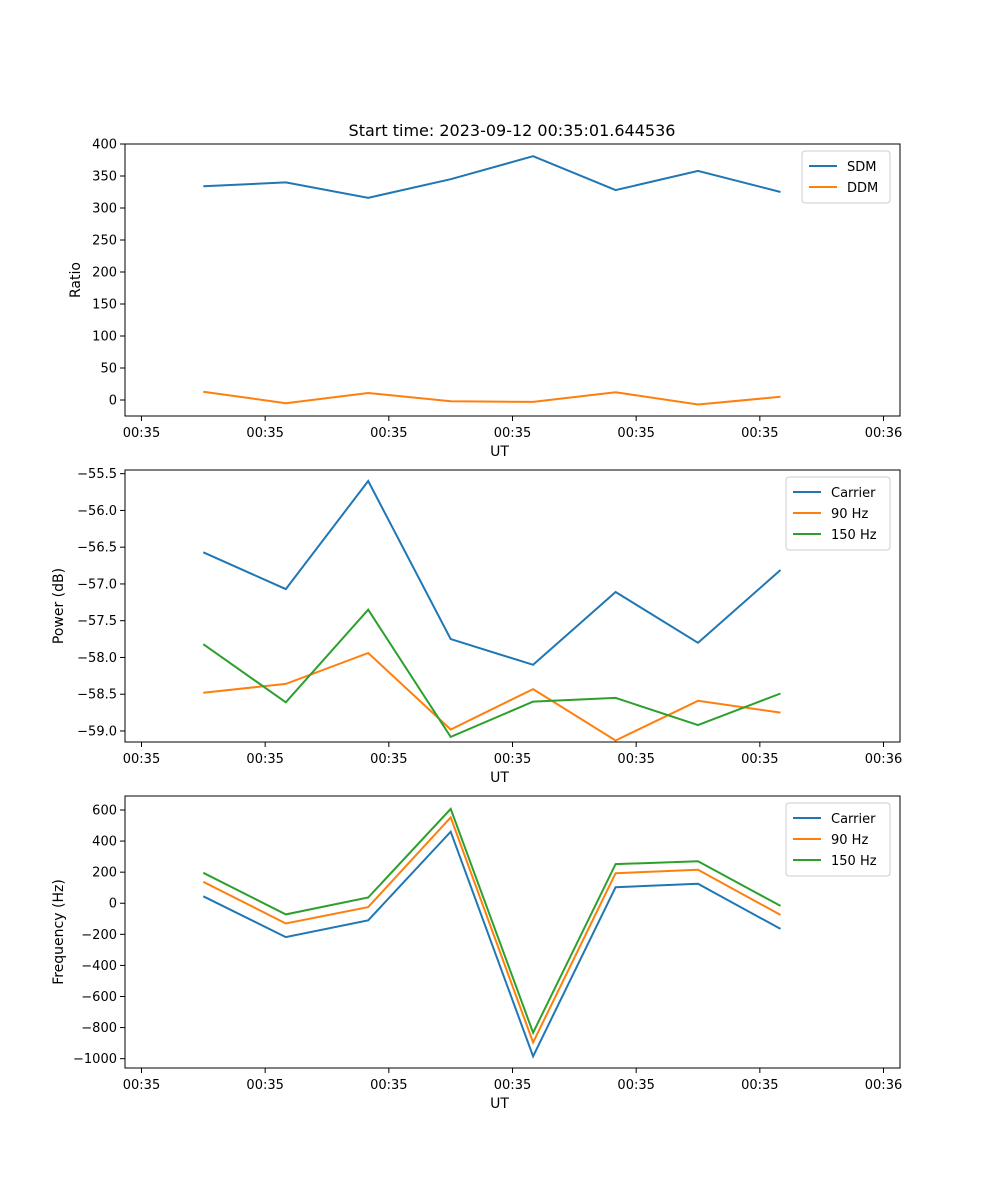  I want to click on y-tick-label: 250, so click(104, 241).